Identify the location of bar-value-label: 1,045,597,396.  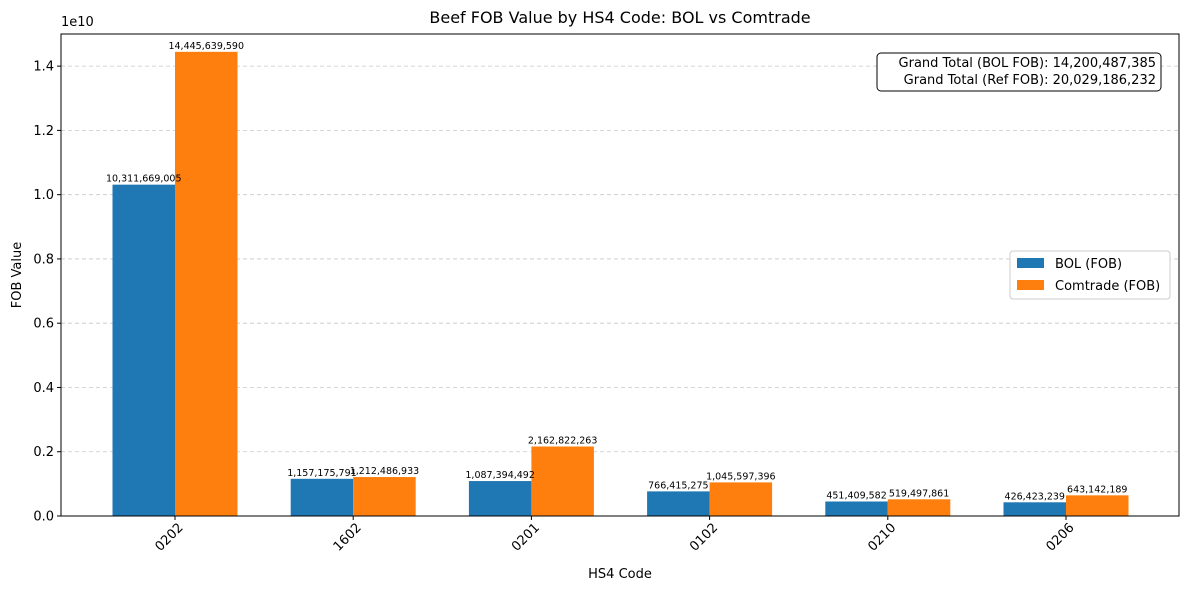
(741, 476).